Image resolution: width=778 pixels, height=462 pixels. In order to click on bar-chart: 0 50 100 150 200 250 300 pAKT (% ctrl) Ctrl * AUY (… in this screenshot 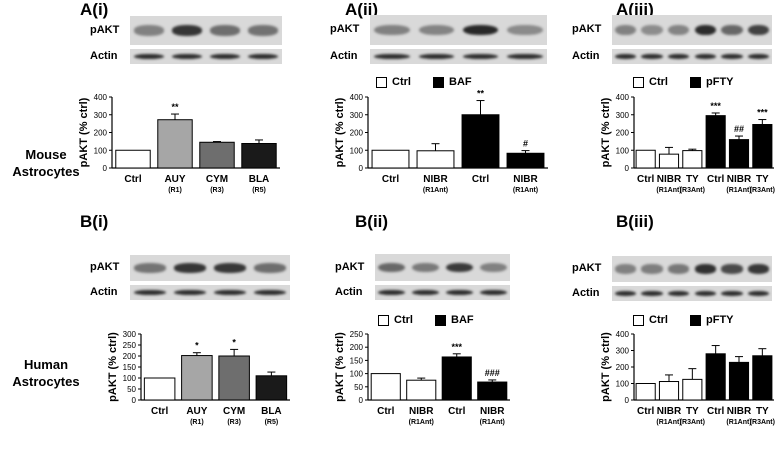, I will do `click(198, 378)`.